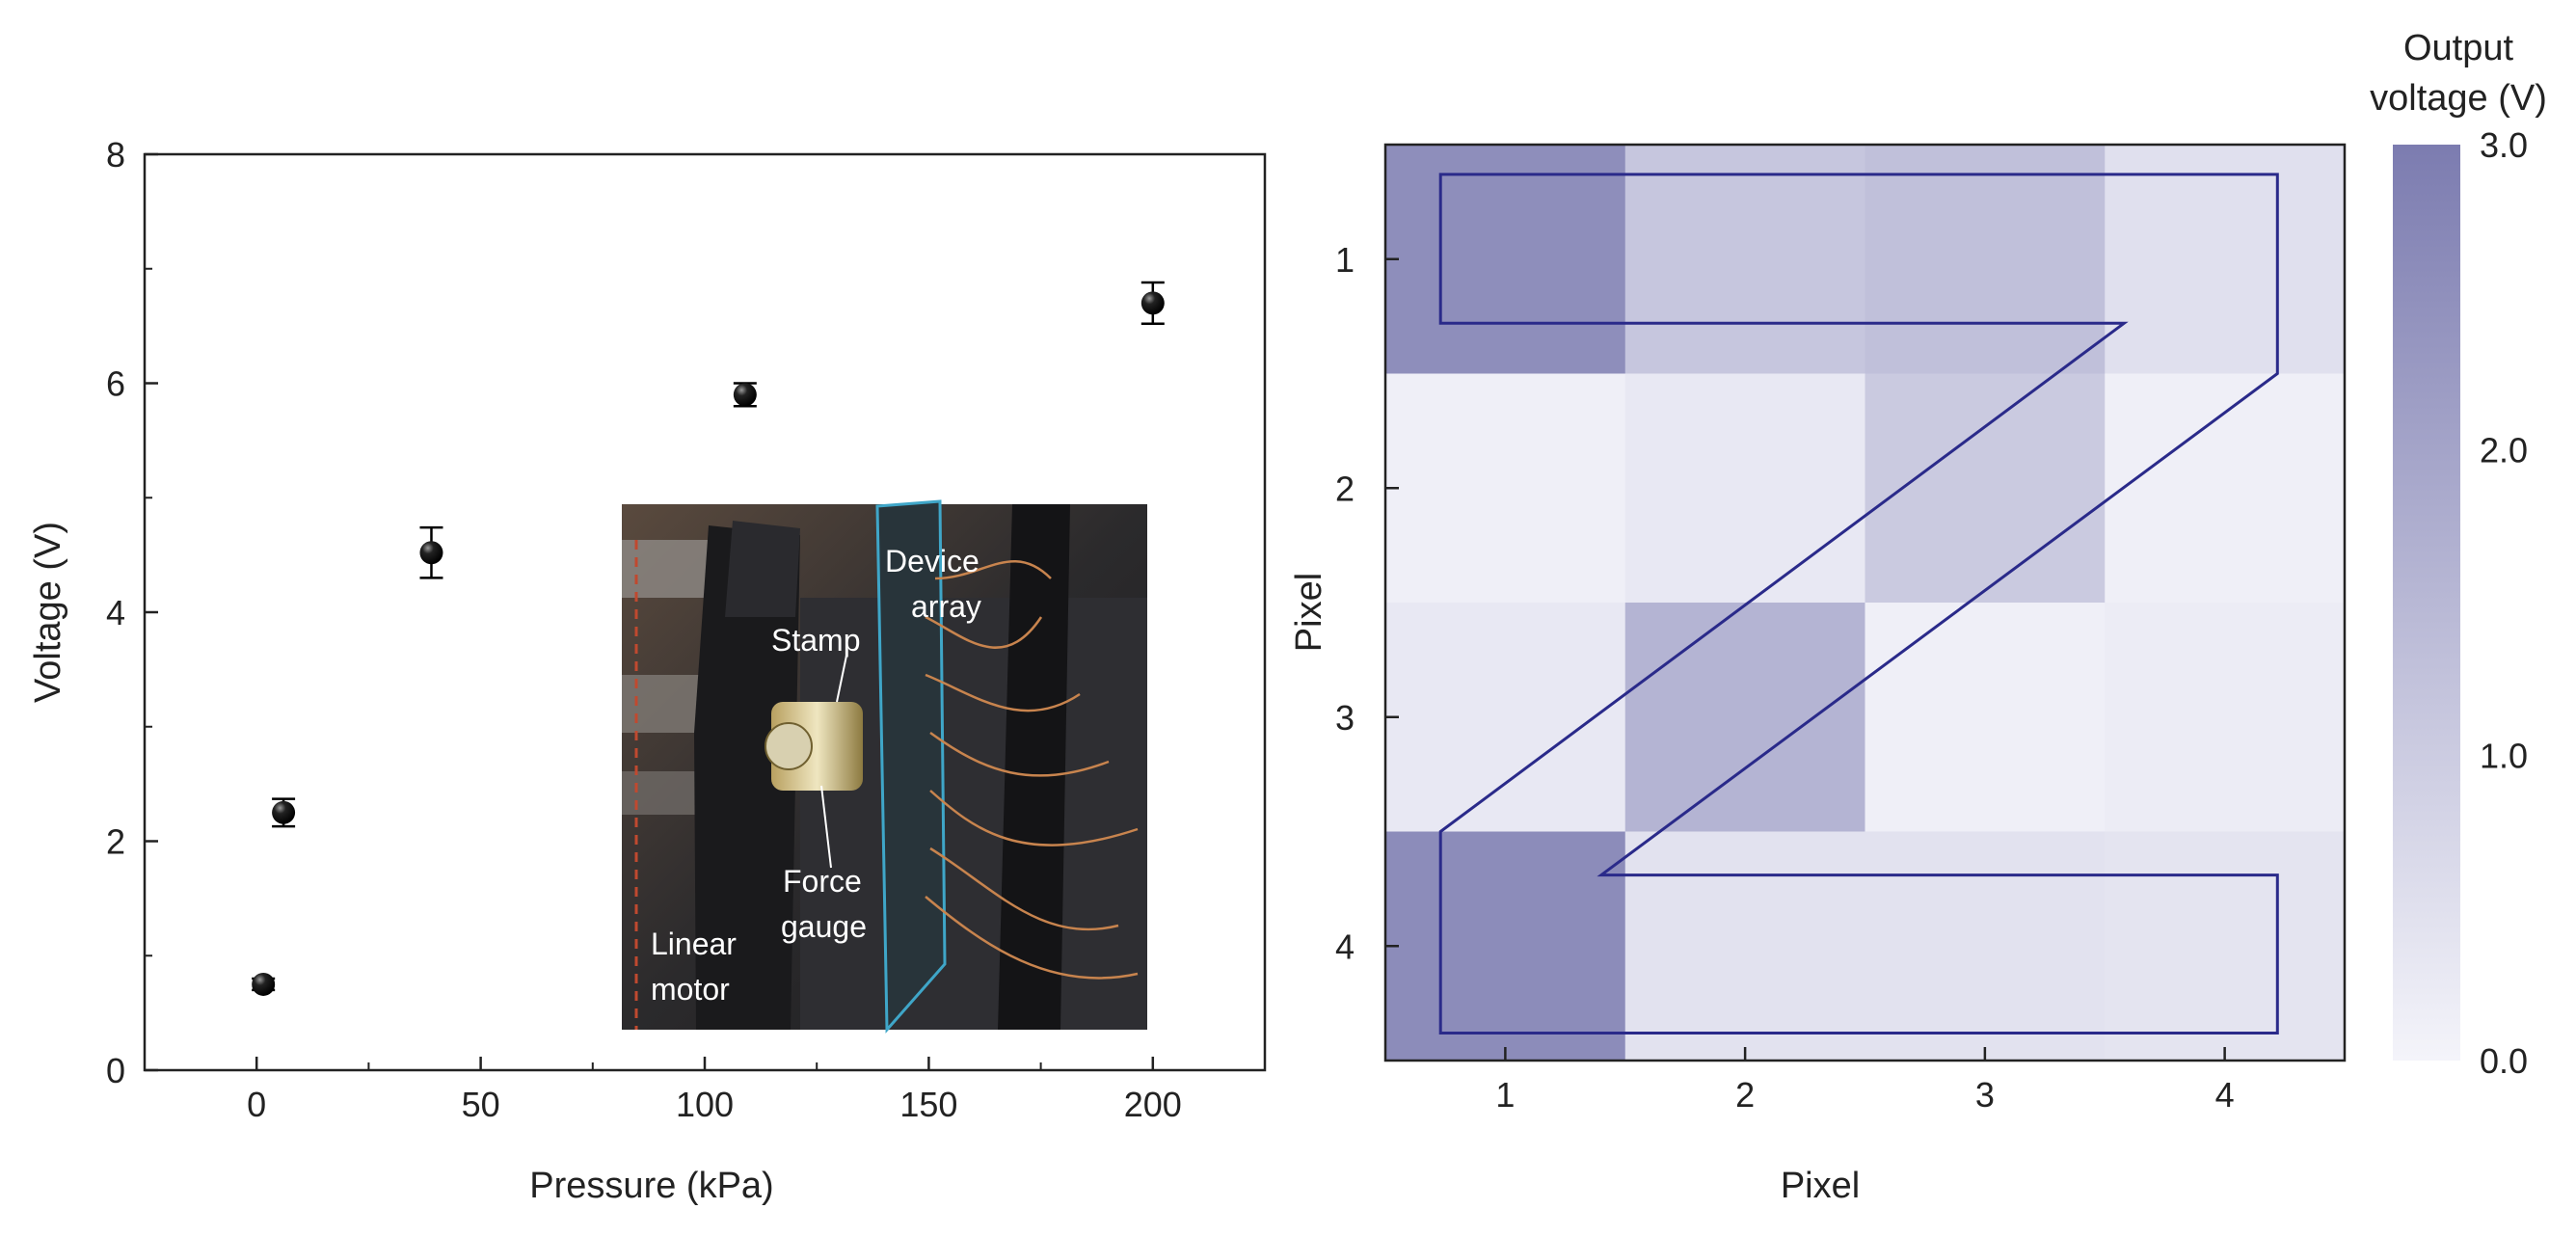 This screenshot has width=2576, height=1236. Describe the element at coordinates (132, 612) in the screenshot. I see `scatter-y-ticks: 0 2 4 6 8` at that location.